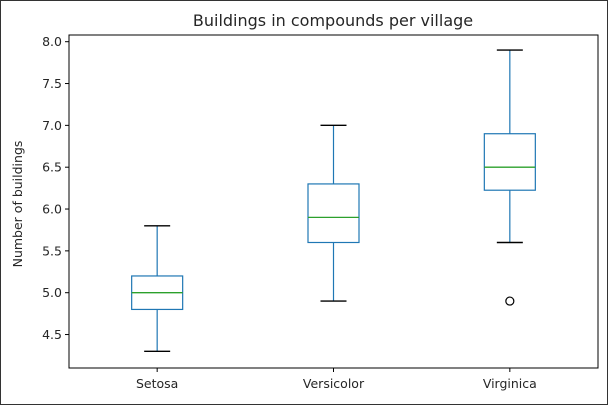 The image size is (608, 405). I want to click on y-tick-label: 6.5, so click(52, 167).